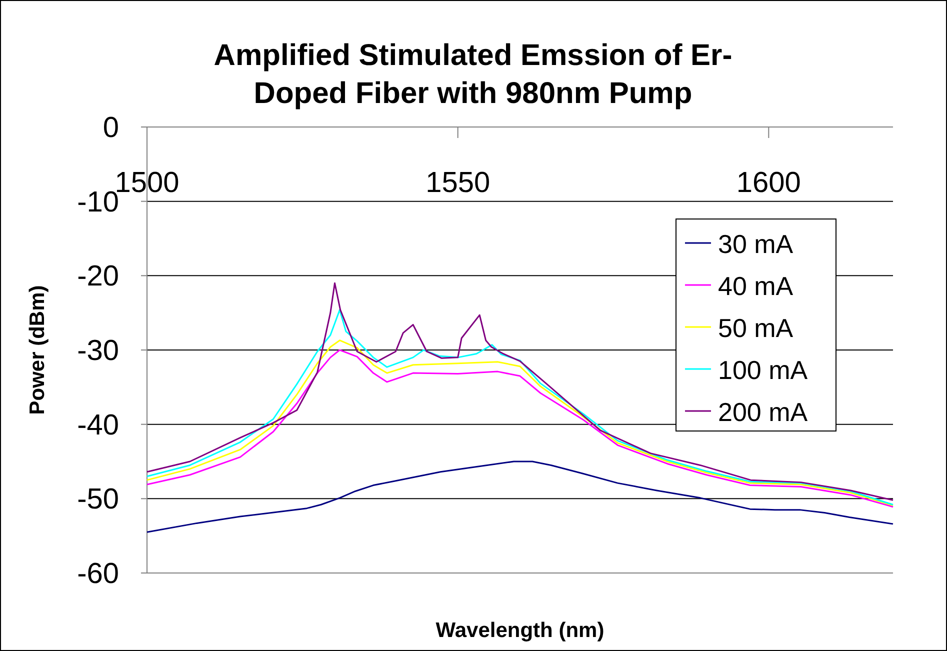 This screenshot has width=947, height=651. What do you see at coordinates (98, 276) in the screenshot?
I see `y-tick-label: -20` at bounding box center [98, 276].